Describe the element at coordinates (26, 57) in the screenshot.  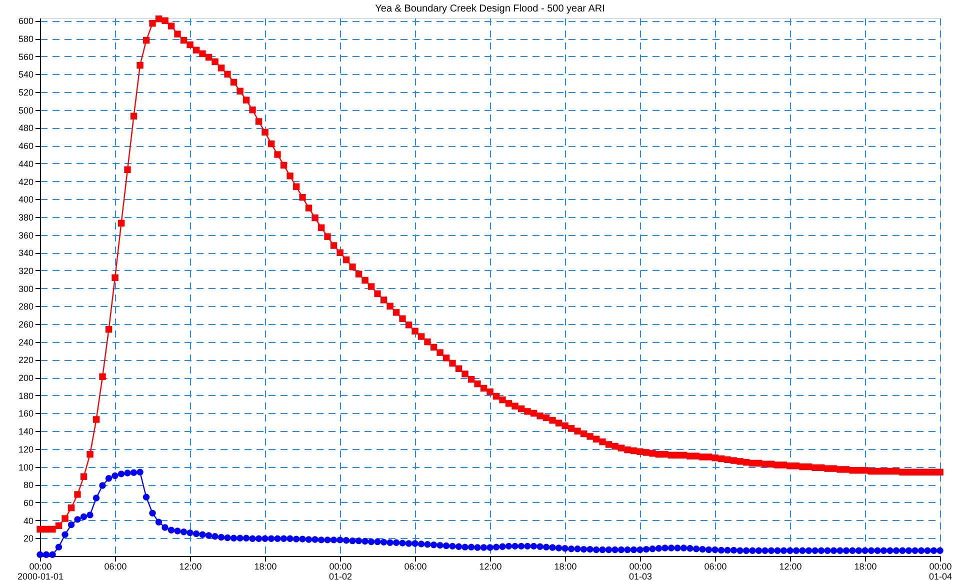
I see `y-tick-label: 560` at that location.